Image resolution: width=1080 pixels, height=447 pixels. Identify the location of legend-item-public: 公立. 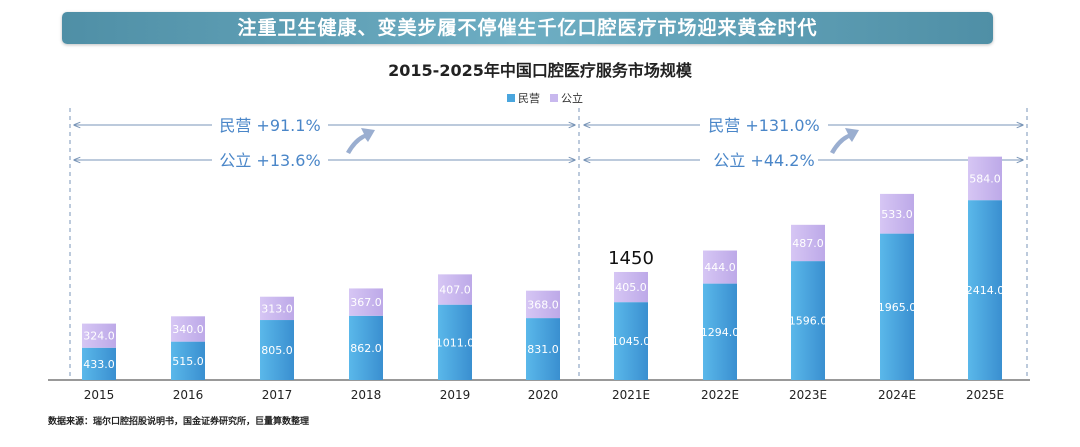
(566, 98).